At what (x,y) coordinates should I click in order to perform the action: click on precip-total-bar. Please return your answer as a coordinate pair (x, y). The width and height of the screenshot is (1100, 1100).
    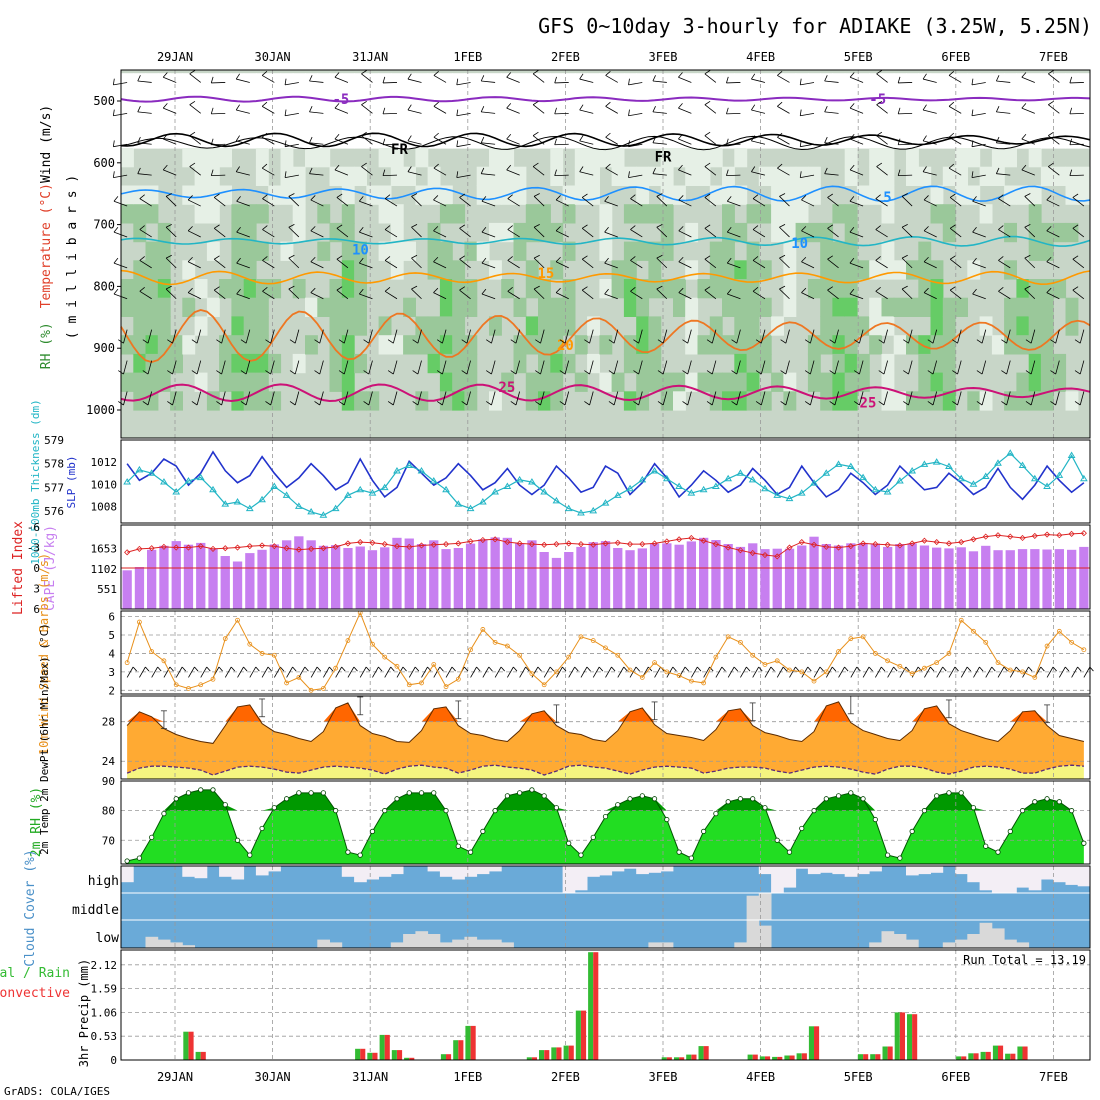
    Looking at the image, I should click on (971, 1056).